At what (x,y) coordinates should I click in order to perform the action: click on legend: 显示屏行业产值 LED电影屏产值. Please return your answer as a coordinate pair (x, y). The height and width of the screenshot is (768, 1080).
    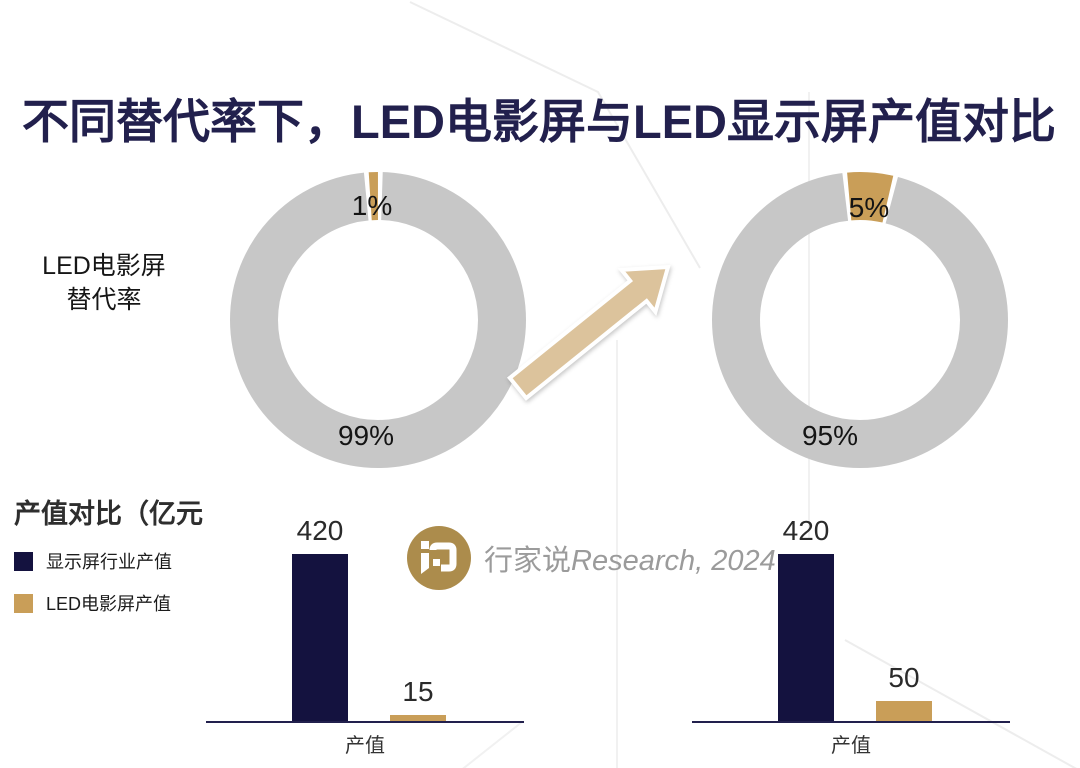
    Looking at the image, I should click on (93, 590).